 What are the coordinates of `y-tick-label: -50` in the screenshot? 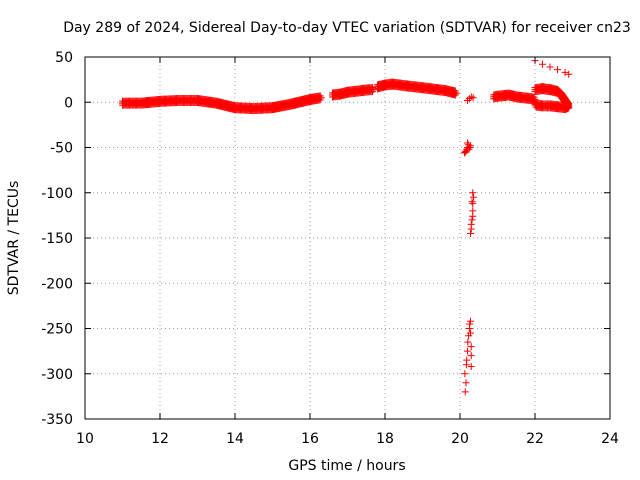 It's located at (61, 149).